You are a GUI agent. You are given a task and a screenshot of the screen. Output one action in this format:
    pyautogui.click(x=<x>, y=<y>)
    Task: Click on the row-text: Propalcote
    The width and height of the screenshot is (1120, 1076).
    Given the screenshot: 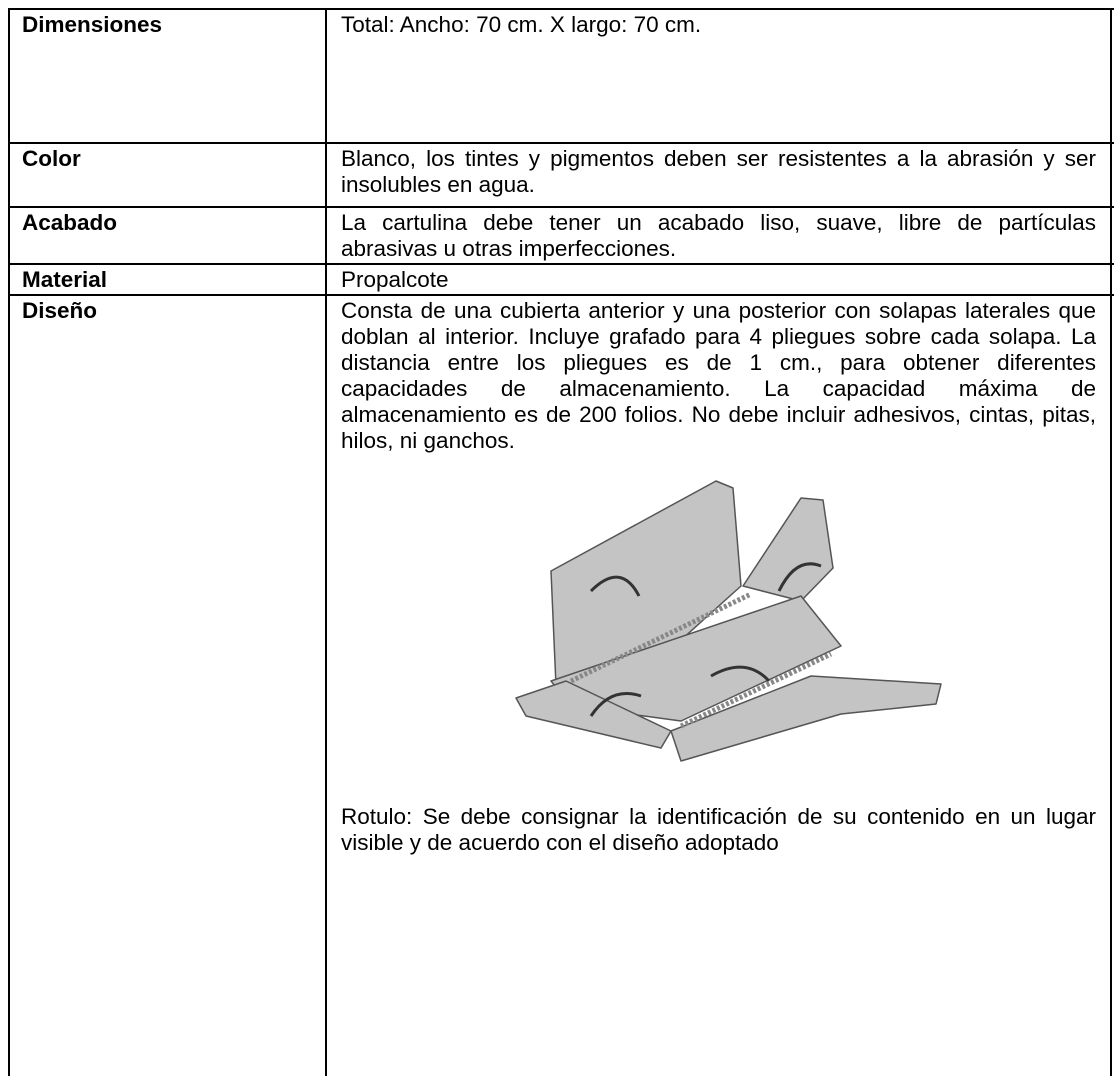 What is the action you would take?
    pyautogui.click(x=719, y=279)
    